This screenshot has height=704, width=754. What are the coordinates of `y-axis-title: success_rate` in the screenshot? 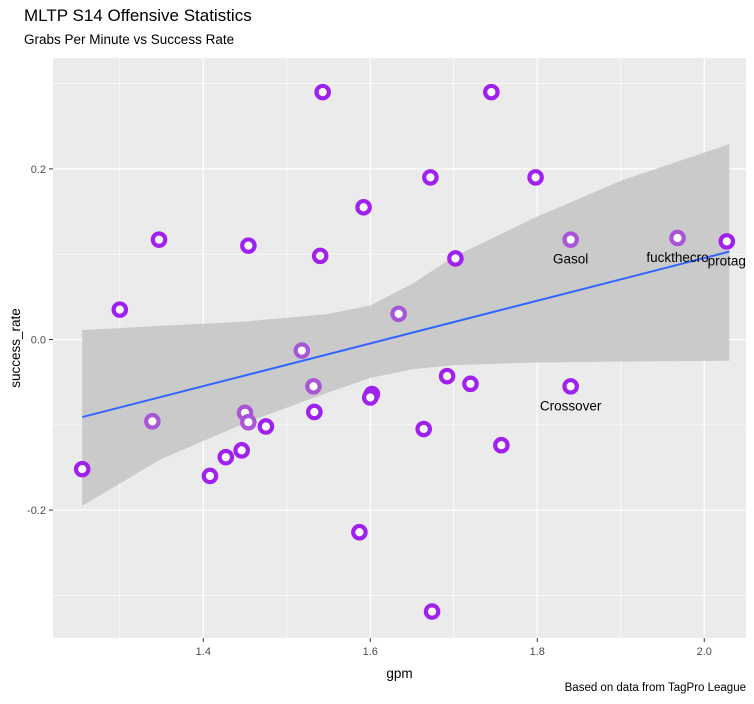 It's located at (15, 348).